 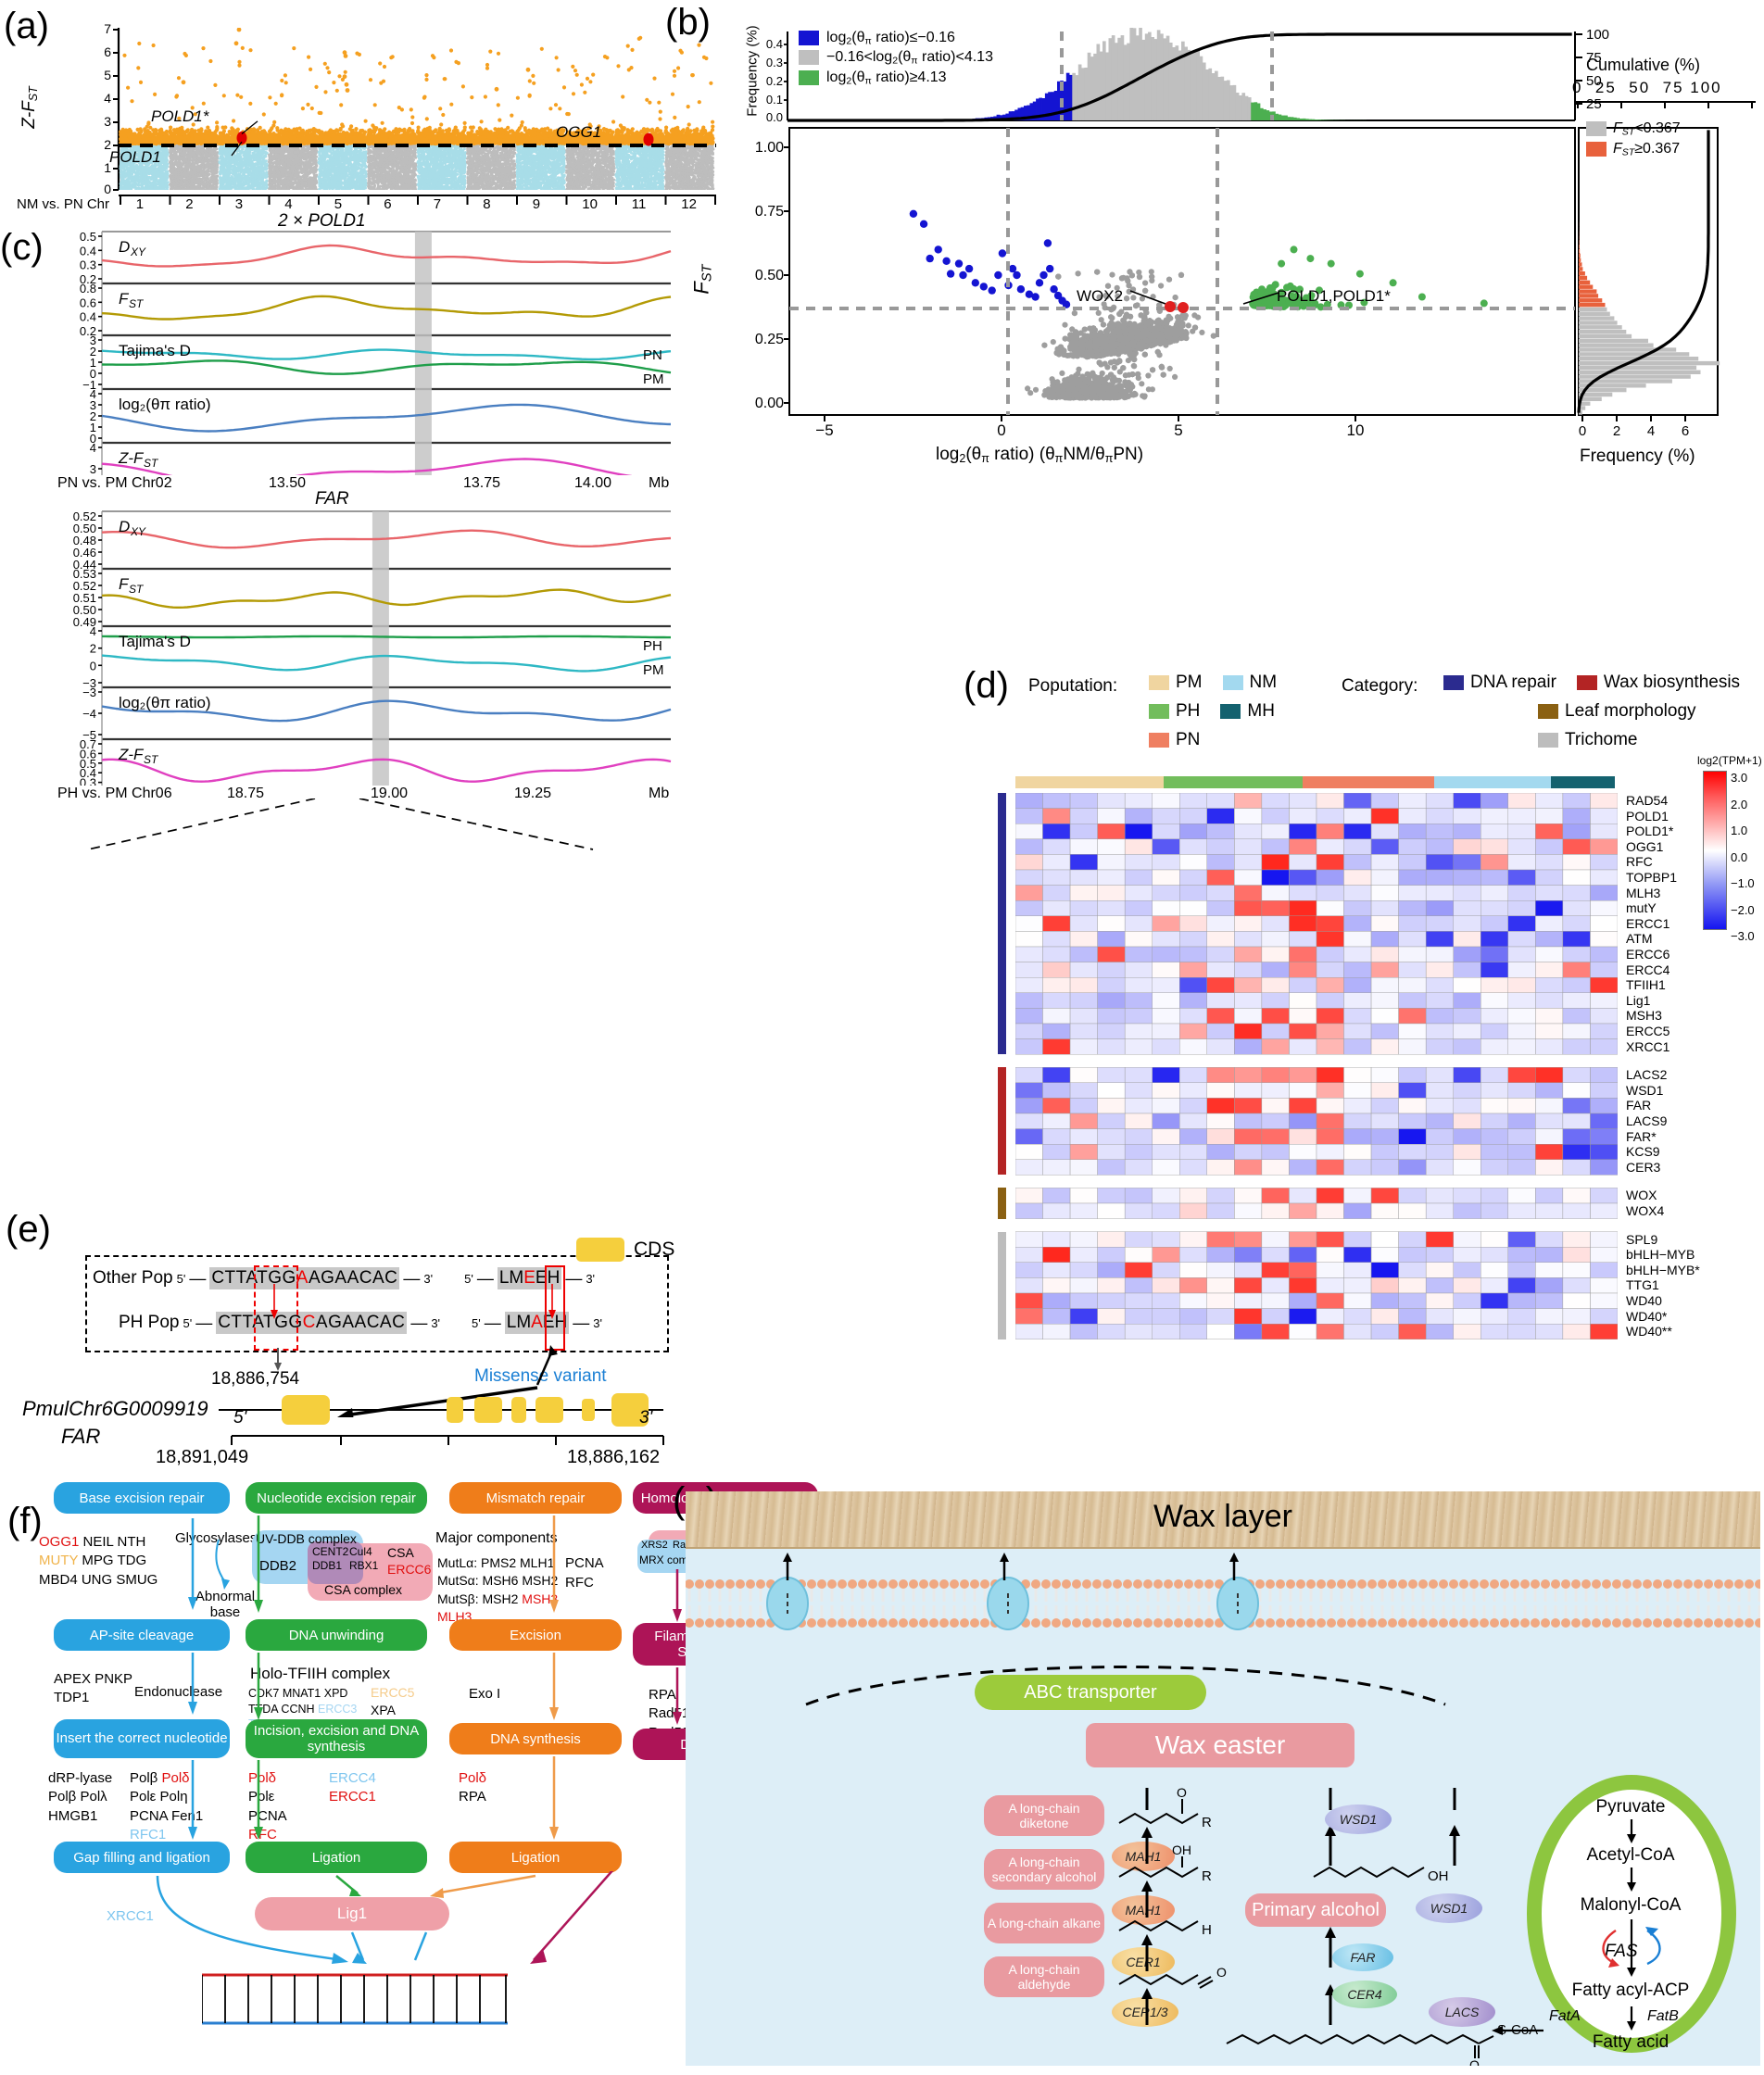 I want to click on f-ber-genes: OGG1 NEIL NTH MUTY MPG TDG MBD4 UNG SMUG, so click(x=98, y=1561).